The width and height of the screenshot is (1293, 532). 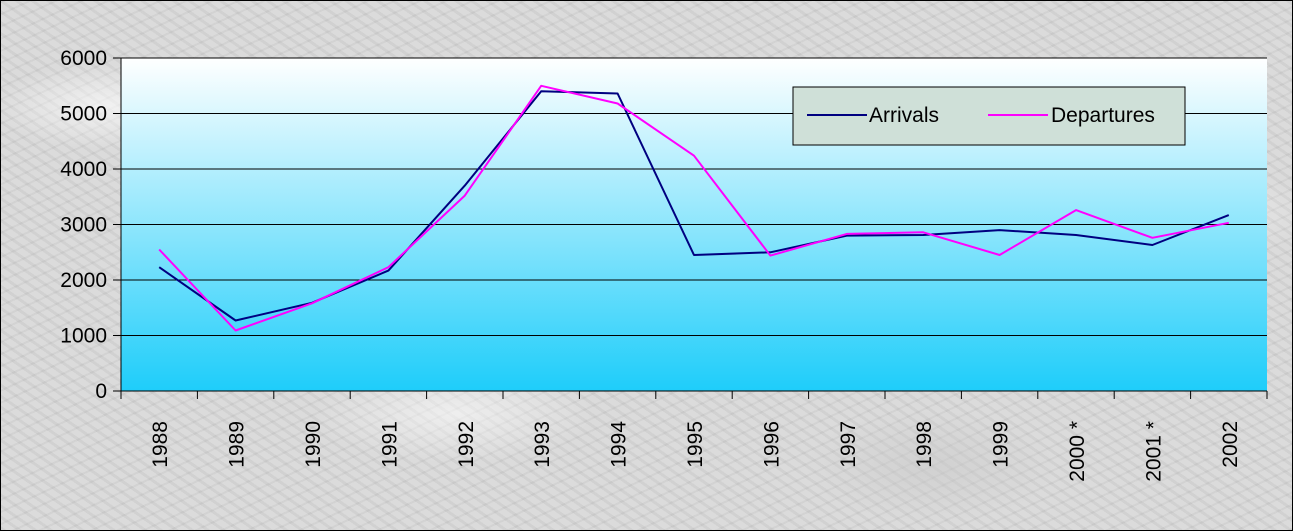 What do you see at coordinates (1153, 451) in the screenshot?
I see `x-tick-label: 2001 *` at bounding box center [1153, 451].